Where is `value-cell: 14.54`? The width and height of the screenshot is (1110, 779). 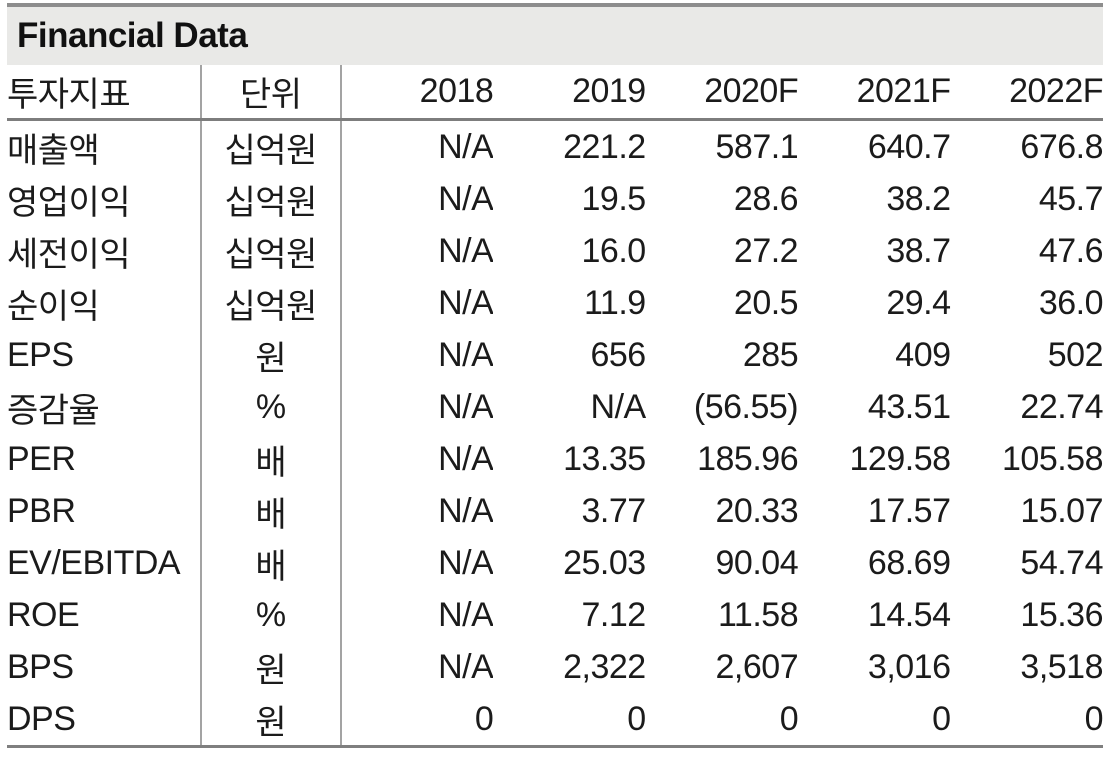 value-cell: 14.54 is located at coordinates (909, 614).